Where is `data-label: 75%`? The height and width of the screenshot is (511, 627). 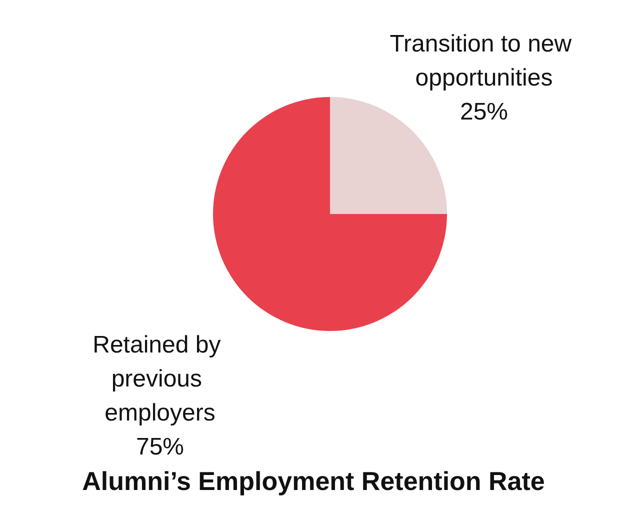
data-label: 75% is located at coordinates (160, 447).